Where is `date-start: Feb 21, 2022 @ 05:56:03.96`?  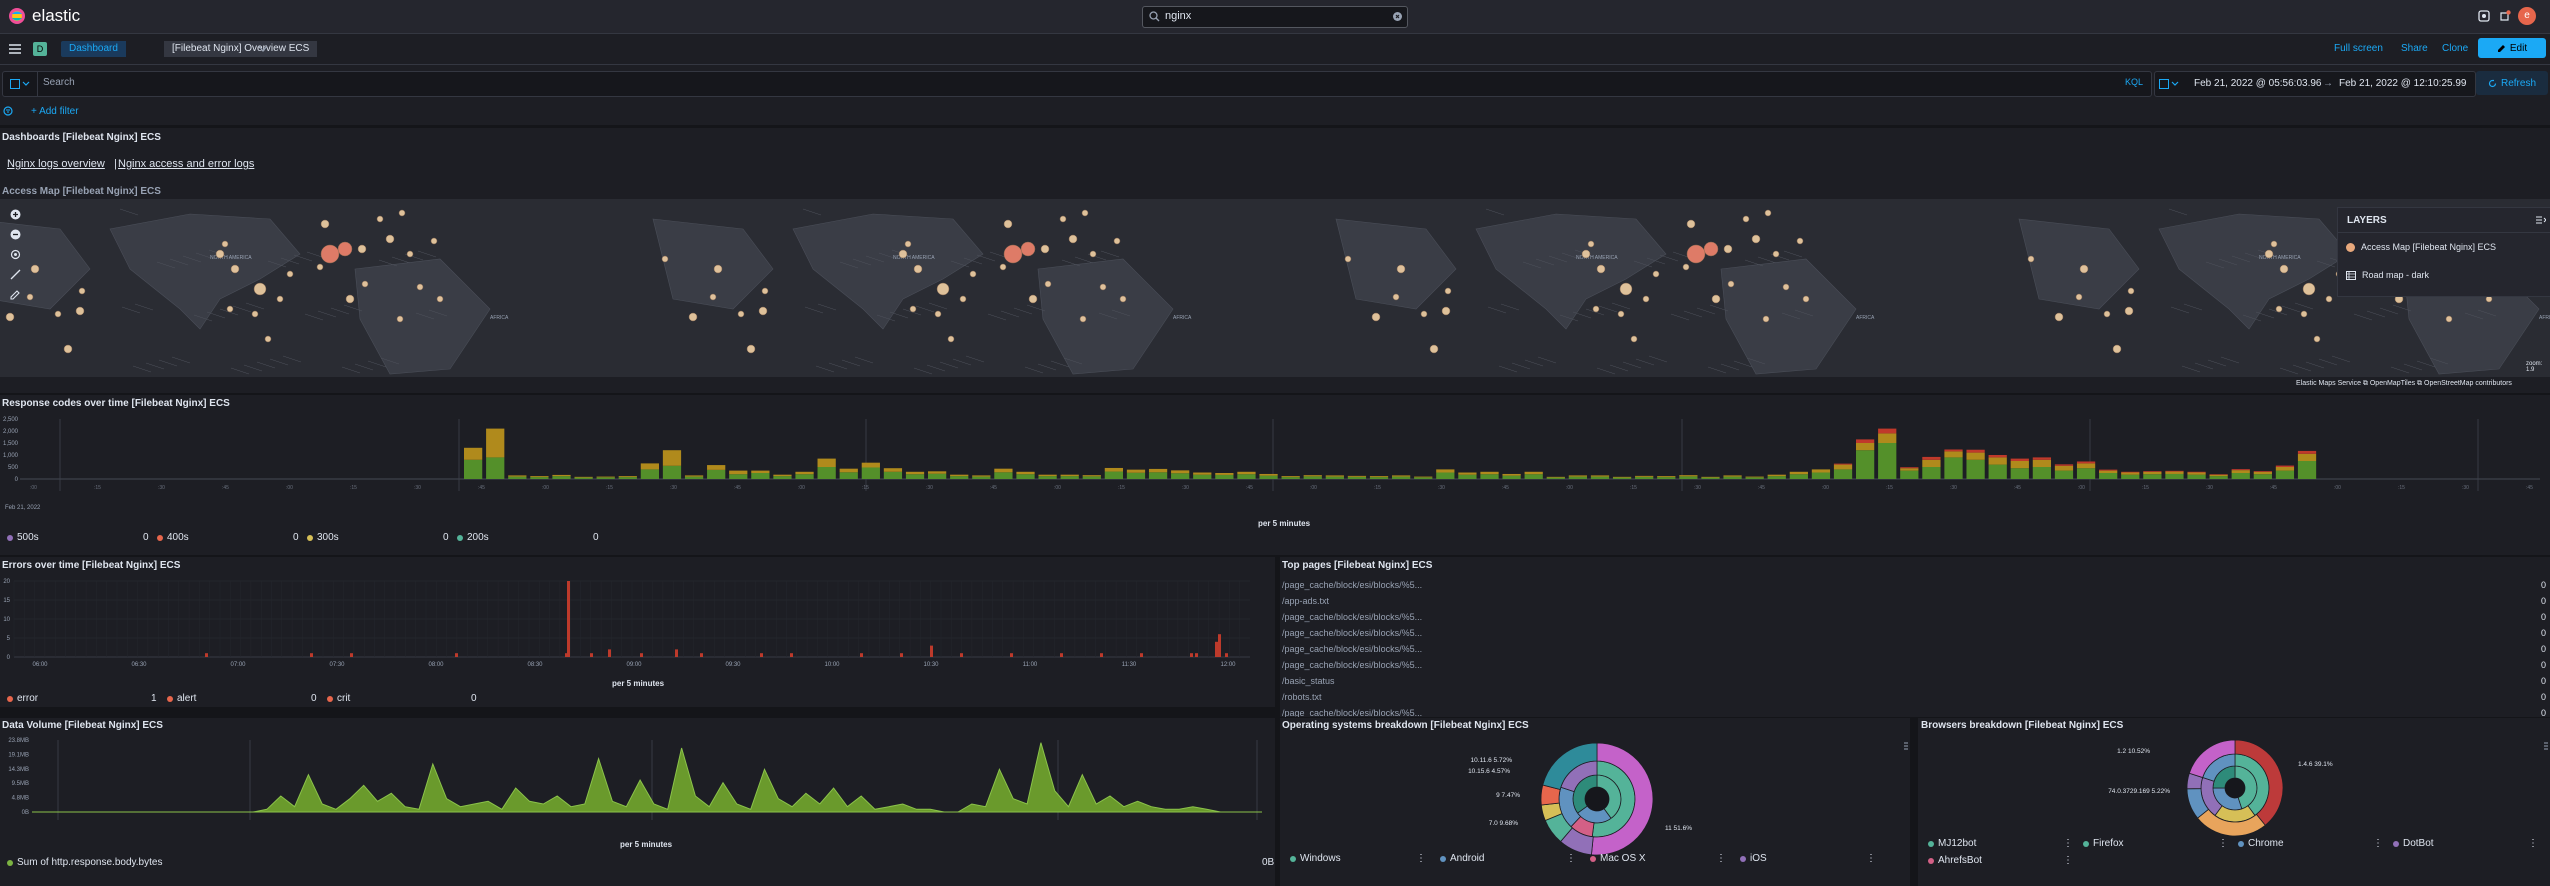
date-start: Feb 21, 2022 @ 05:56:03.96 is located at coordinates (2258, 83).